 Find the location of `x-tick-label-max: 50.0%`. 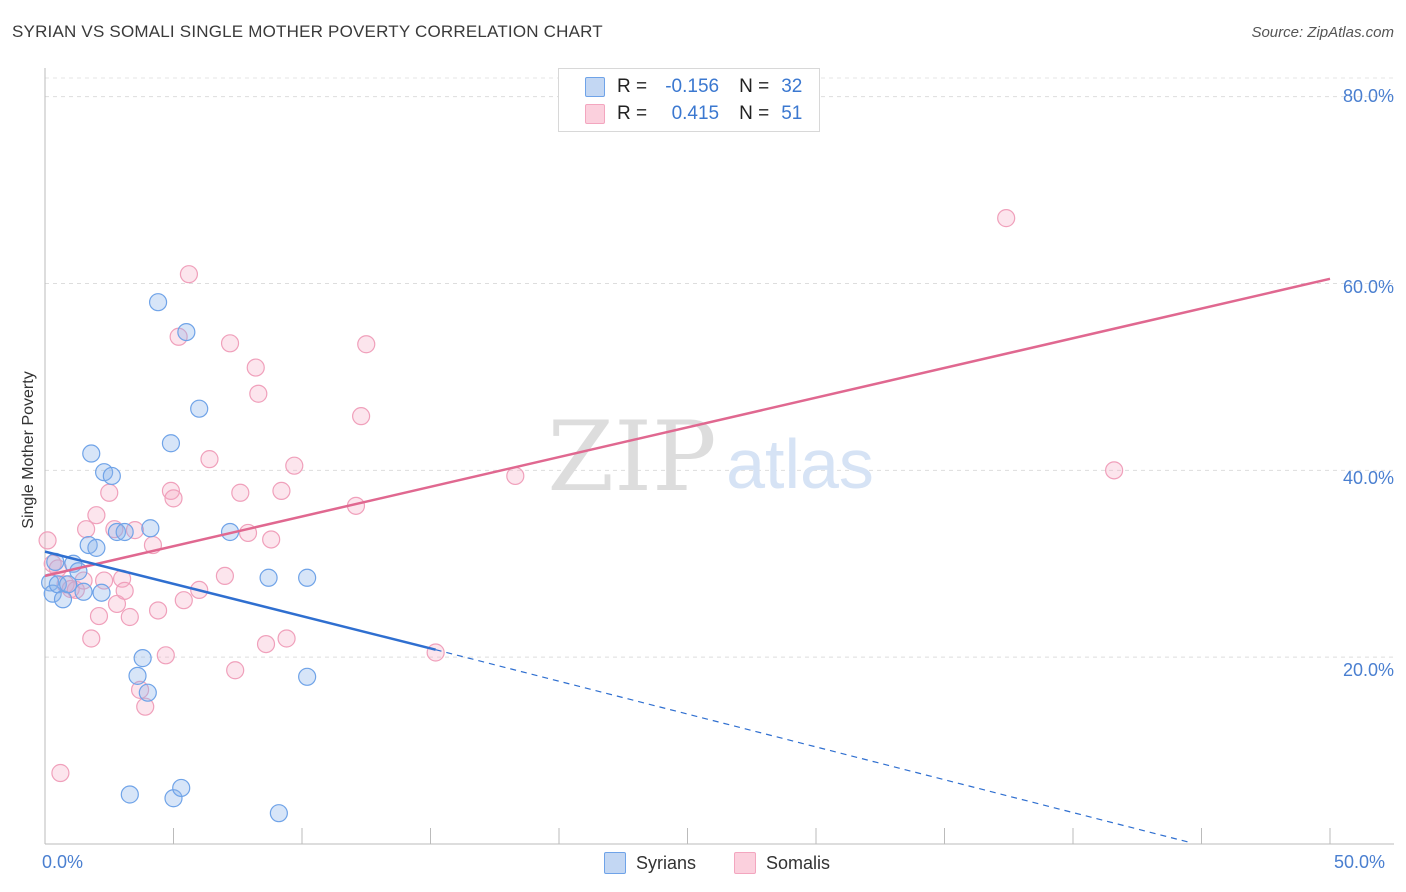

x-tick-label-max: 50.0% is located at coordinates (1360, 862).